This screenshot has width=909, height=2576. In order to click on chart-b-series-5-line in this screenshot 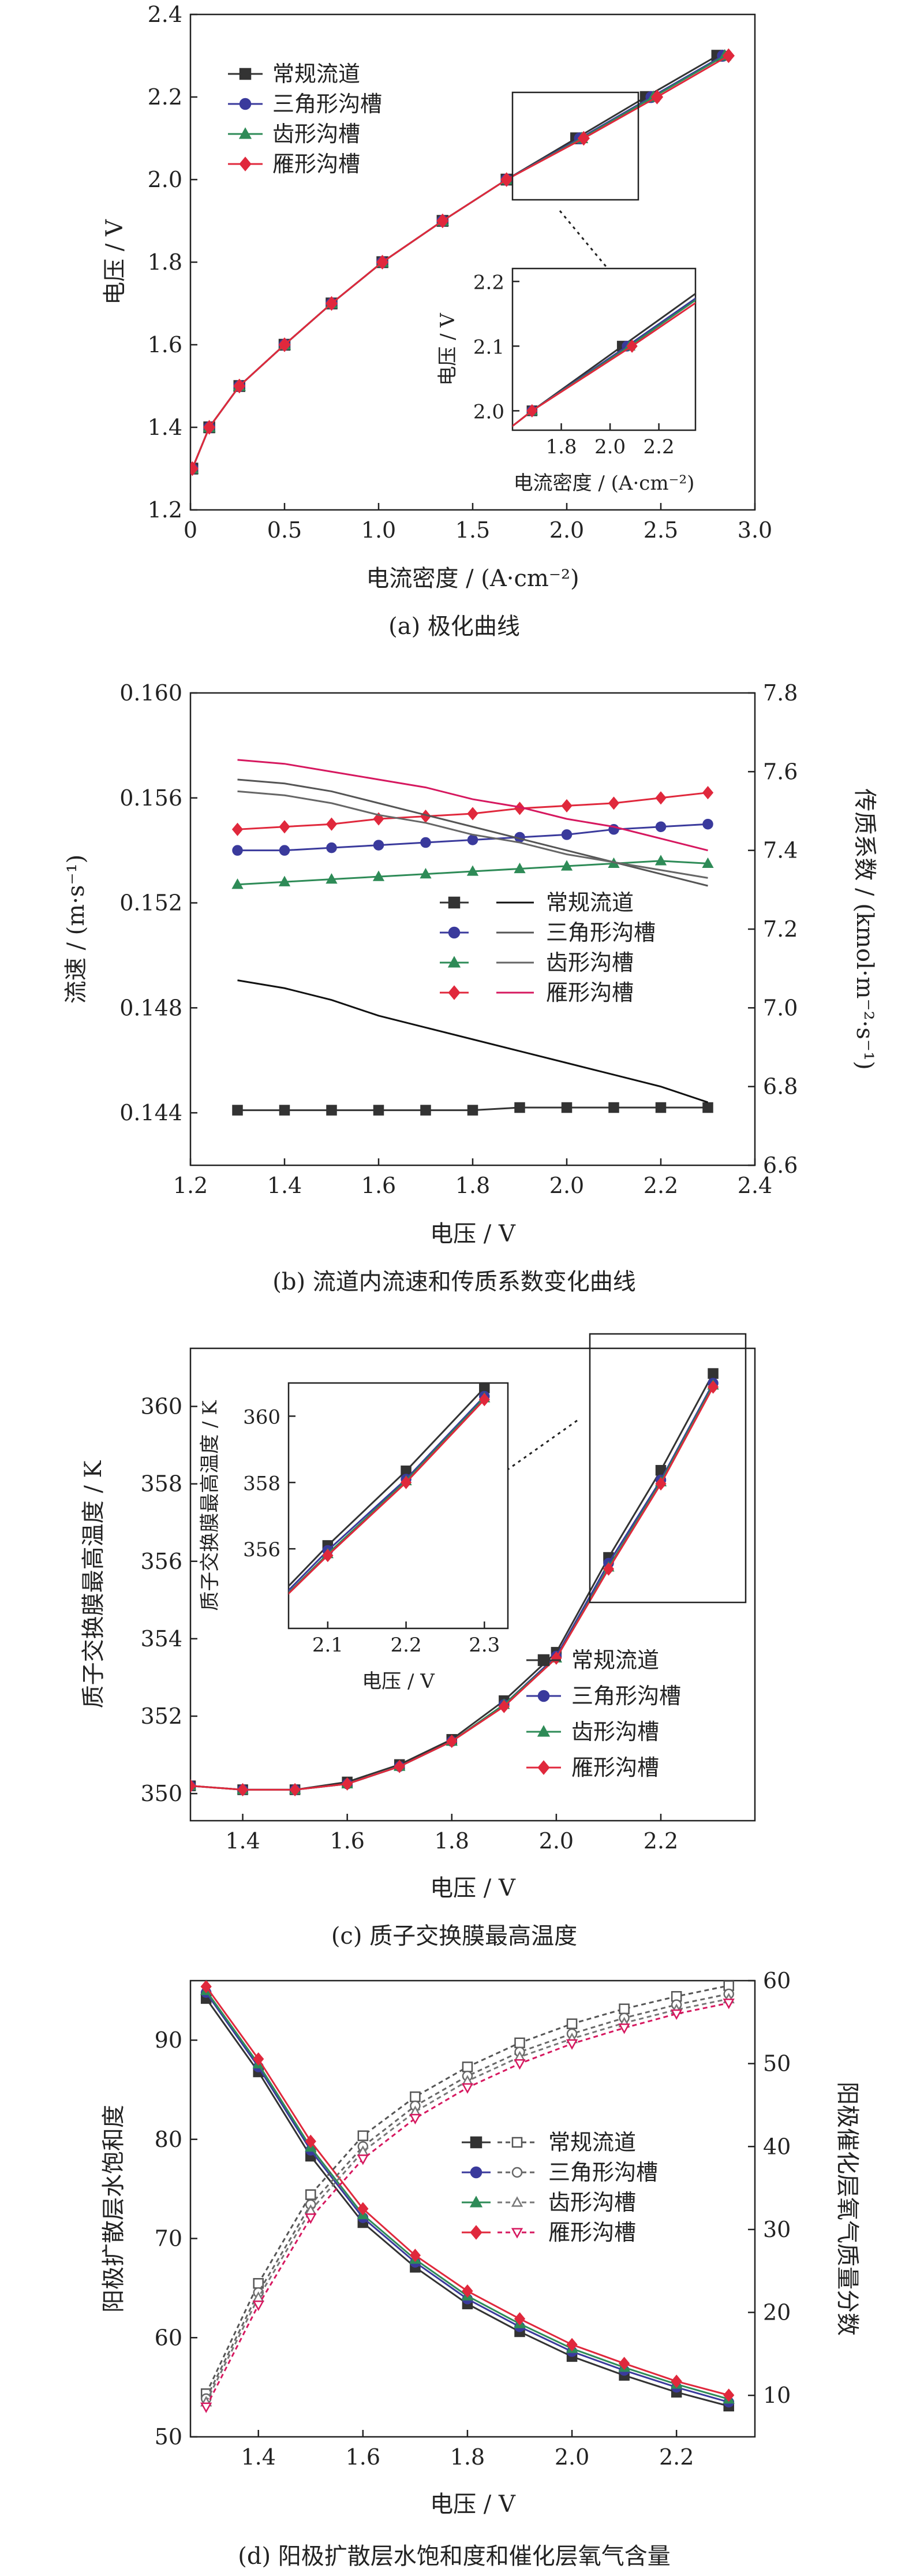, I will do `click(472, 832)`.